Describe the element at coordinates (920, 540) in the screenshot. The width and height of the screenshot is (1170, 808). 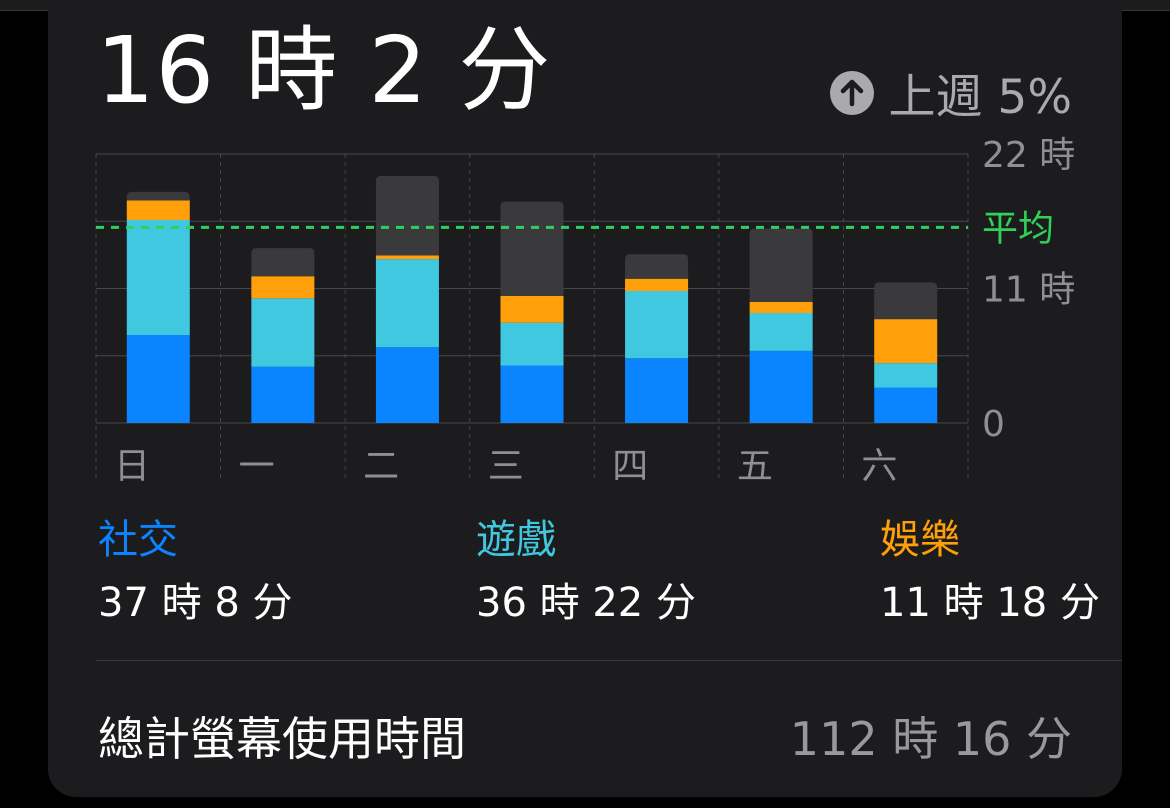
I see `legend-entertainment-name: 娛樂` at that location.